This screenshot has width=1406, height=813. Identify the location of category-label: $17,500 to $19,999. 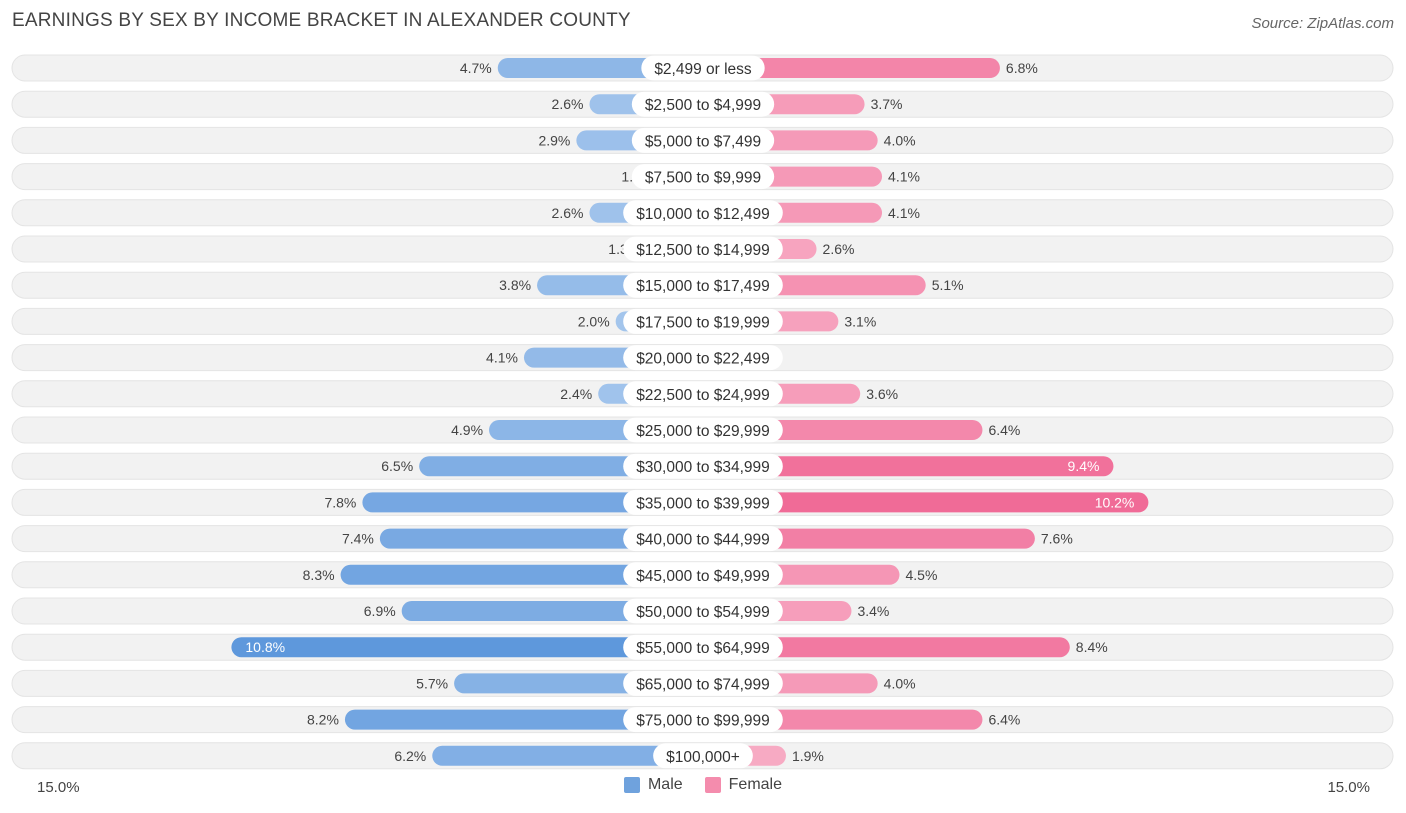
(703, 322).